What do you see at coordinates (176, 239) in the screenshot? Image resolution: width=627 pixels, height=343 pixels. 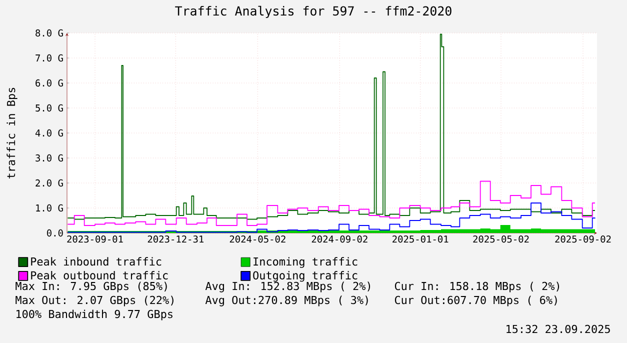 I see `x-tick-label: 2023-12-31` at bounding box center [176, 239].